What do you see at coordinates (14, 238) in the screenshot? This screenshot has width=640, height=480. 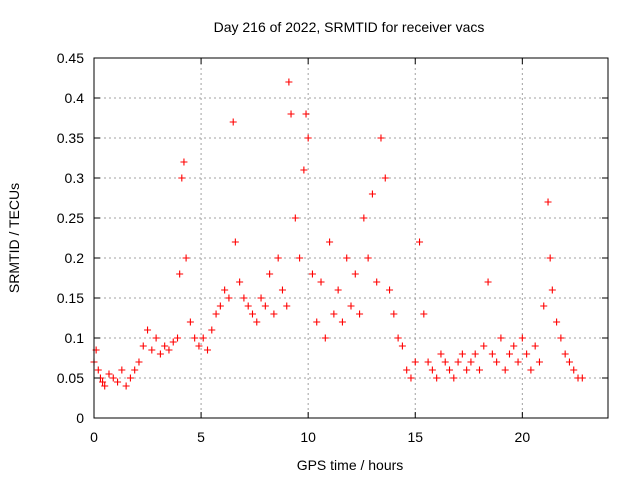 I see `y-axis-title: SRMTID / TECUs` at bounding box center [14, 238].